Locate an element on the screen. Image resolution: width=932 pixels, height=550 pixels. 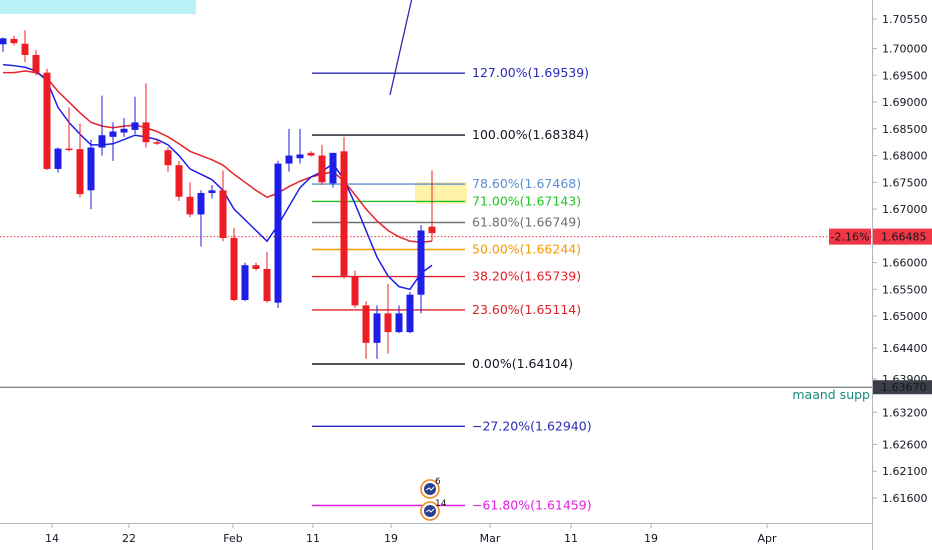
fib-label: 61.80%(1.66749) is located at coordinates (526, 221).